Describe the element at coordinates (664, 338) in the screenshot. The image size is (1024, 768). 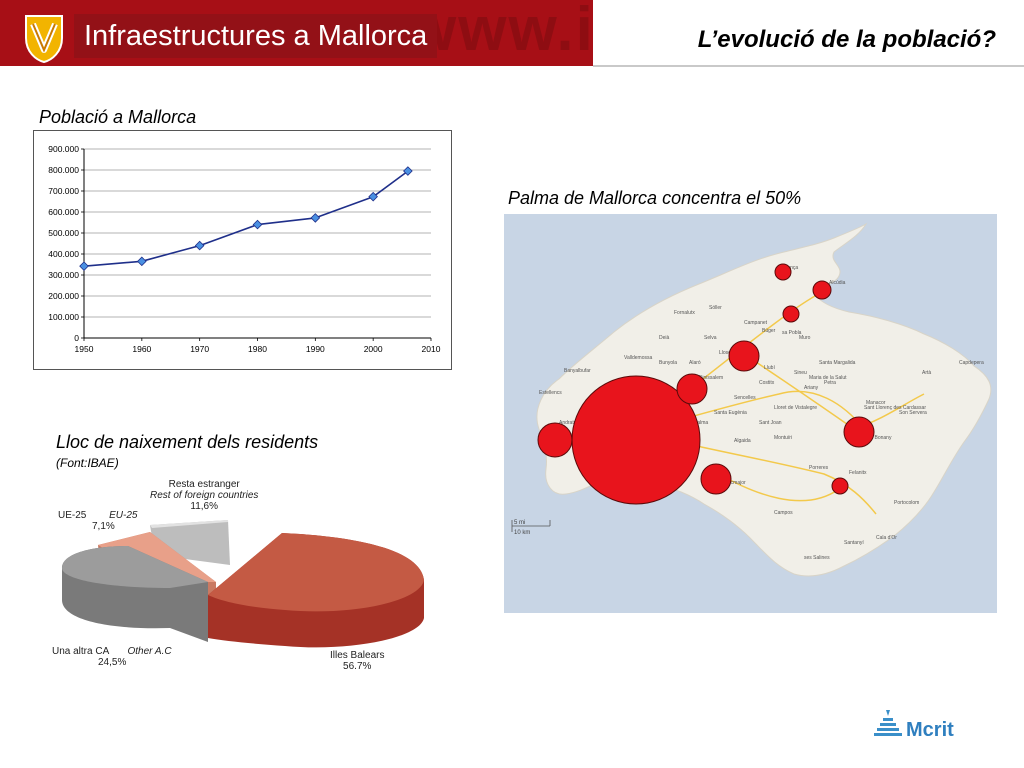
I see `map-place-label: Deià` at that location.